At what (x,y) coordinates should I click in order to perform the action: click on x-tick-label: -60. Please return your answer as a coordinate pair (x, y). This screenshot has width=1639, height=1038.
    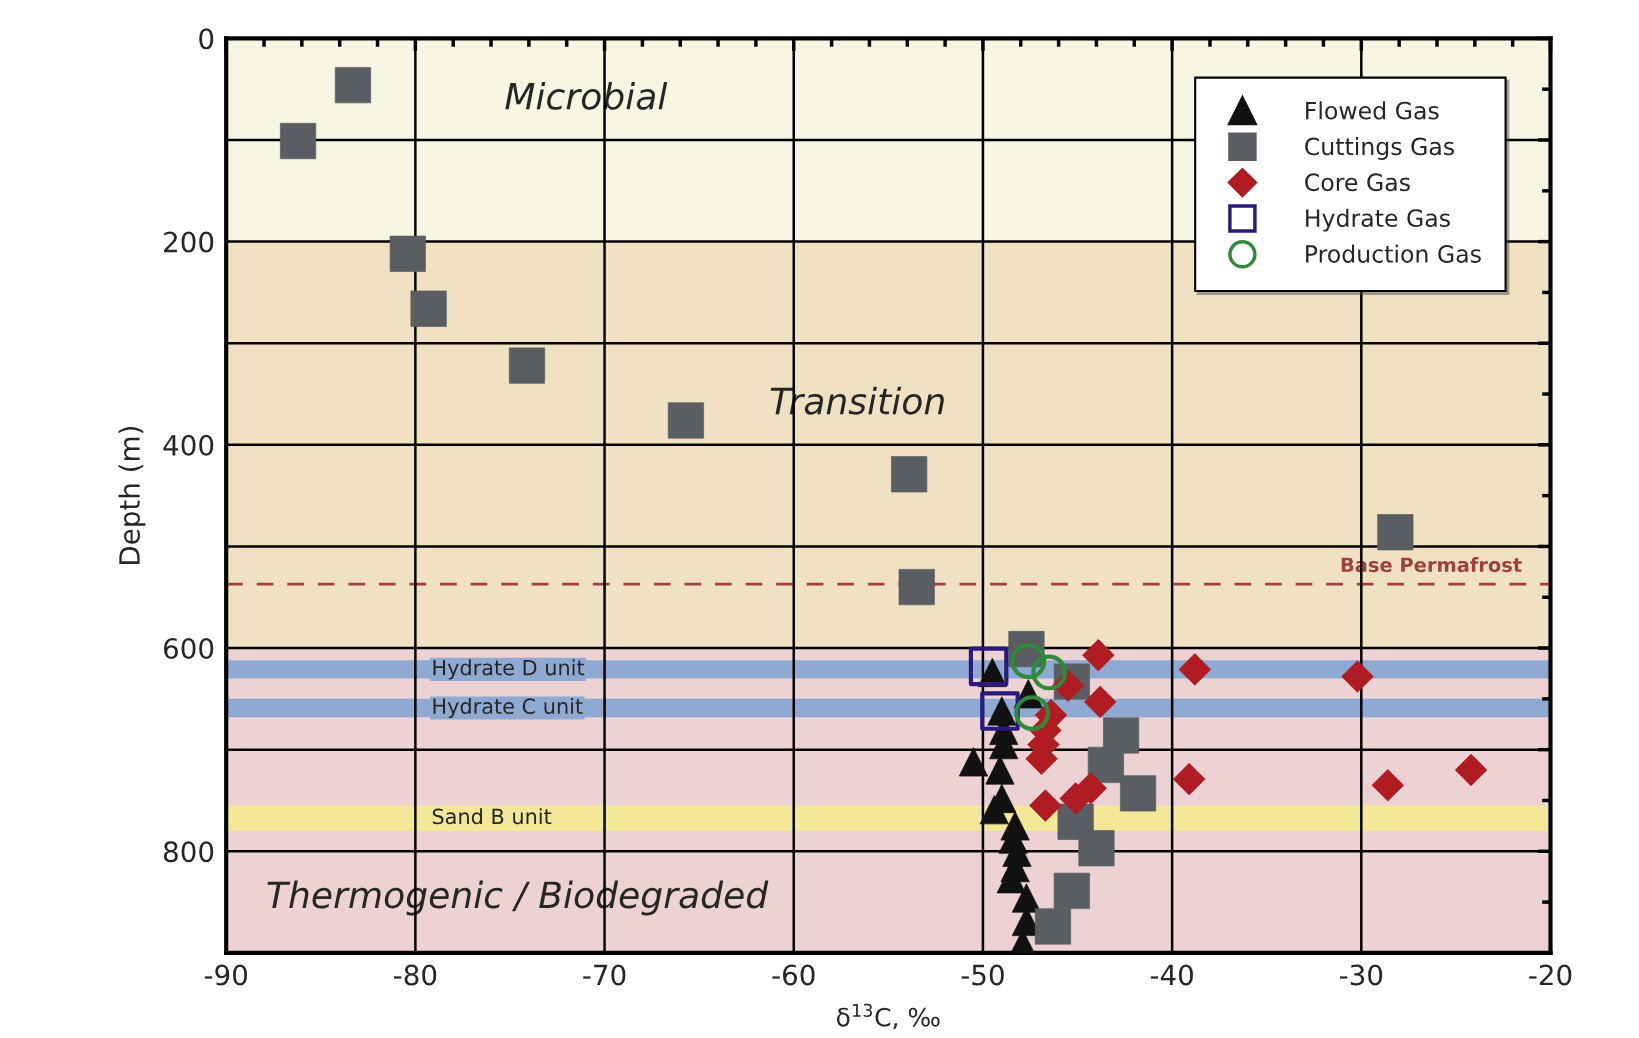
    Looking at the image, I should click on (793, 975).